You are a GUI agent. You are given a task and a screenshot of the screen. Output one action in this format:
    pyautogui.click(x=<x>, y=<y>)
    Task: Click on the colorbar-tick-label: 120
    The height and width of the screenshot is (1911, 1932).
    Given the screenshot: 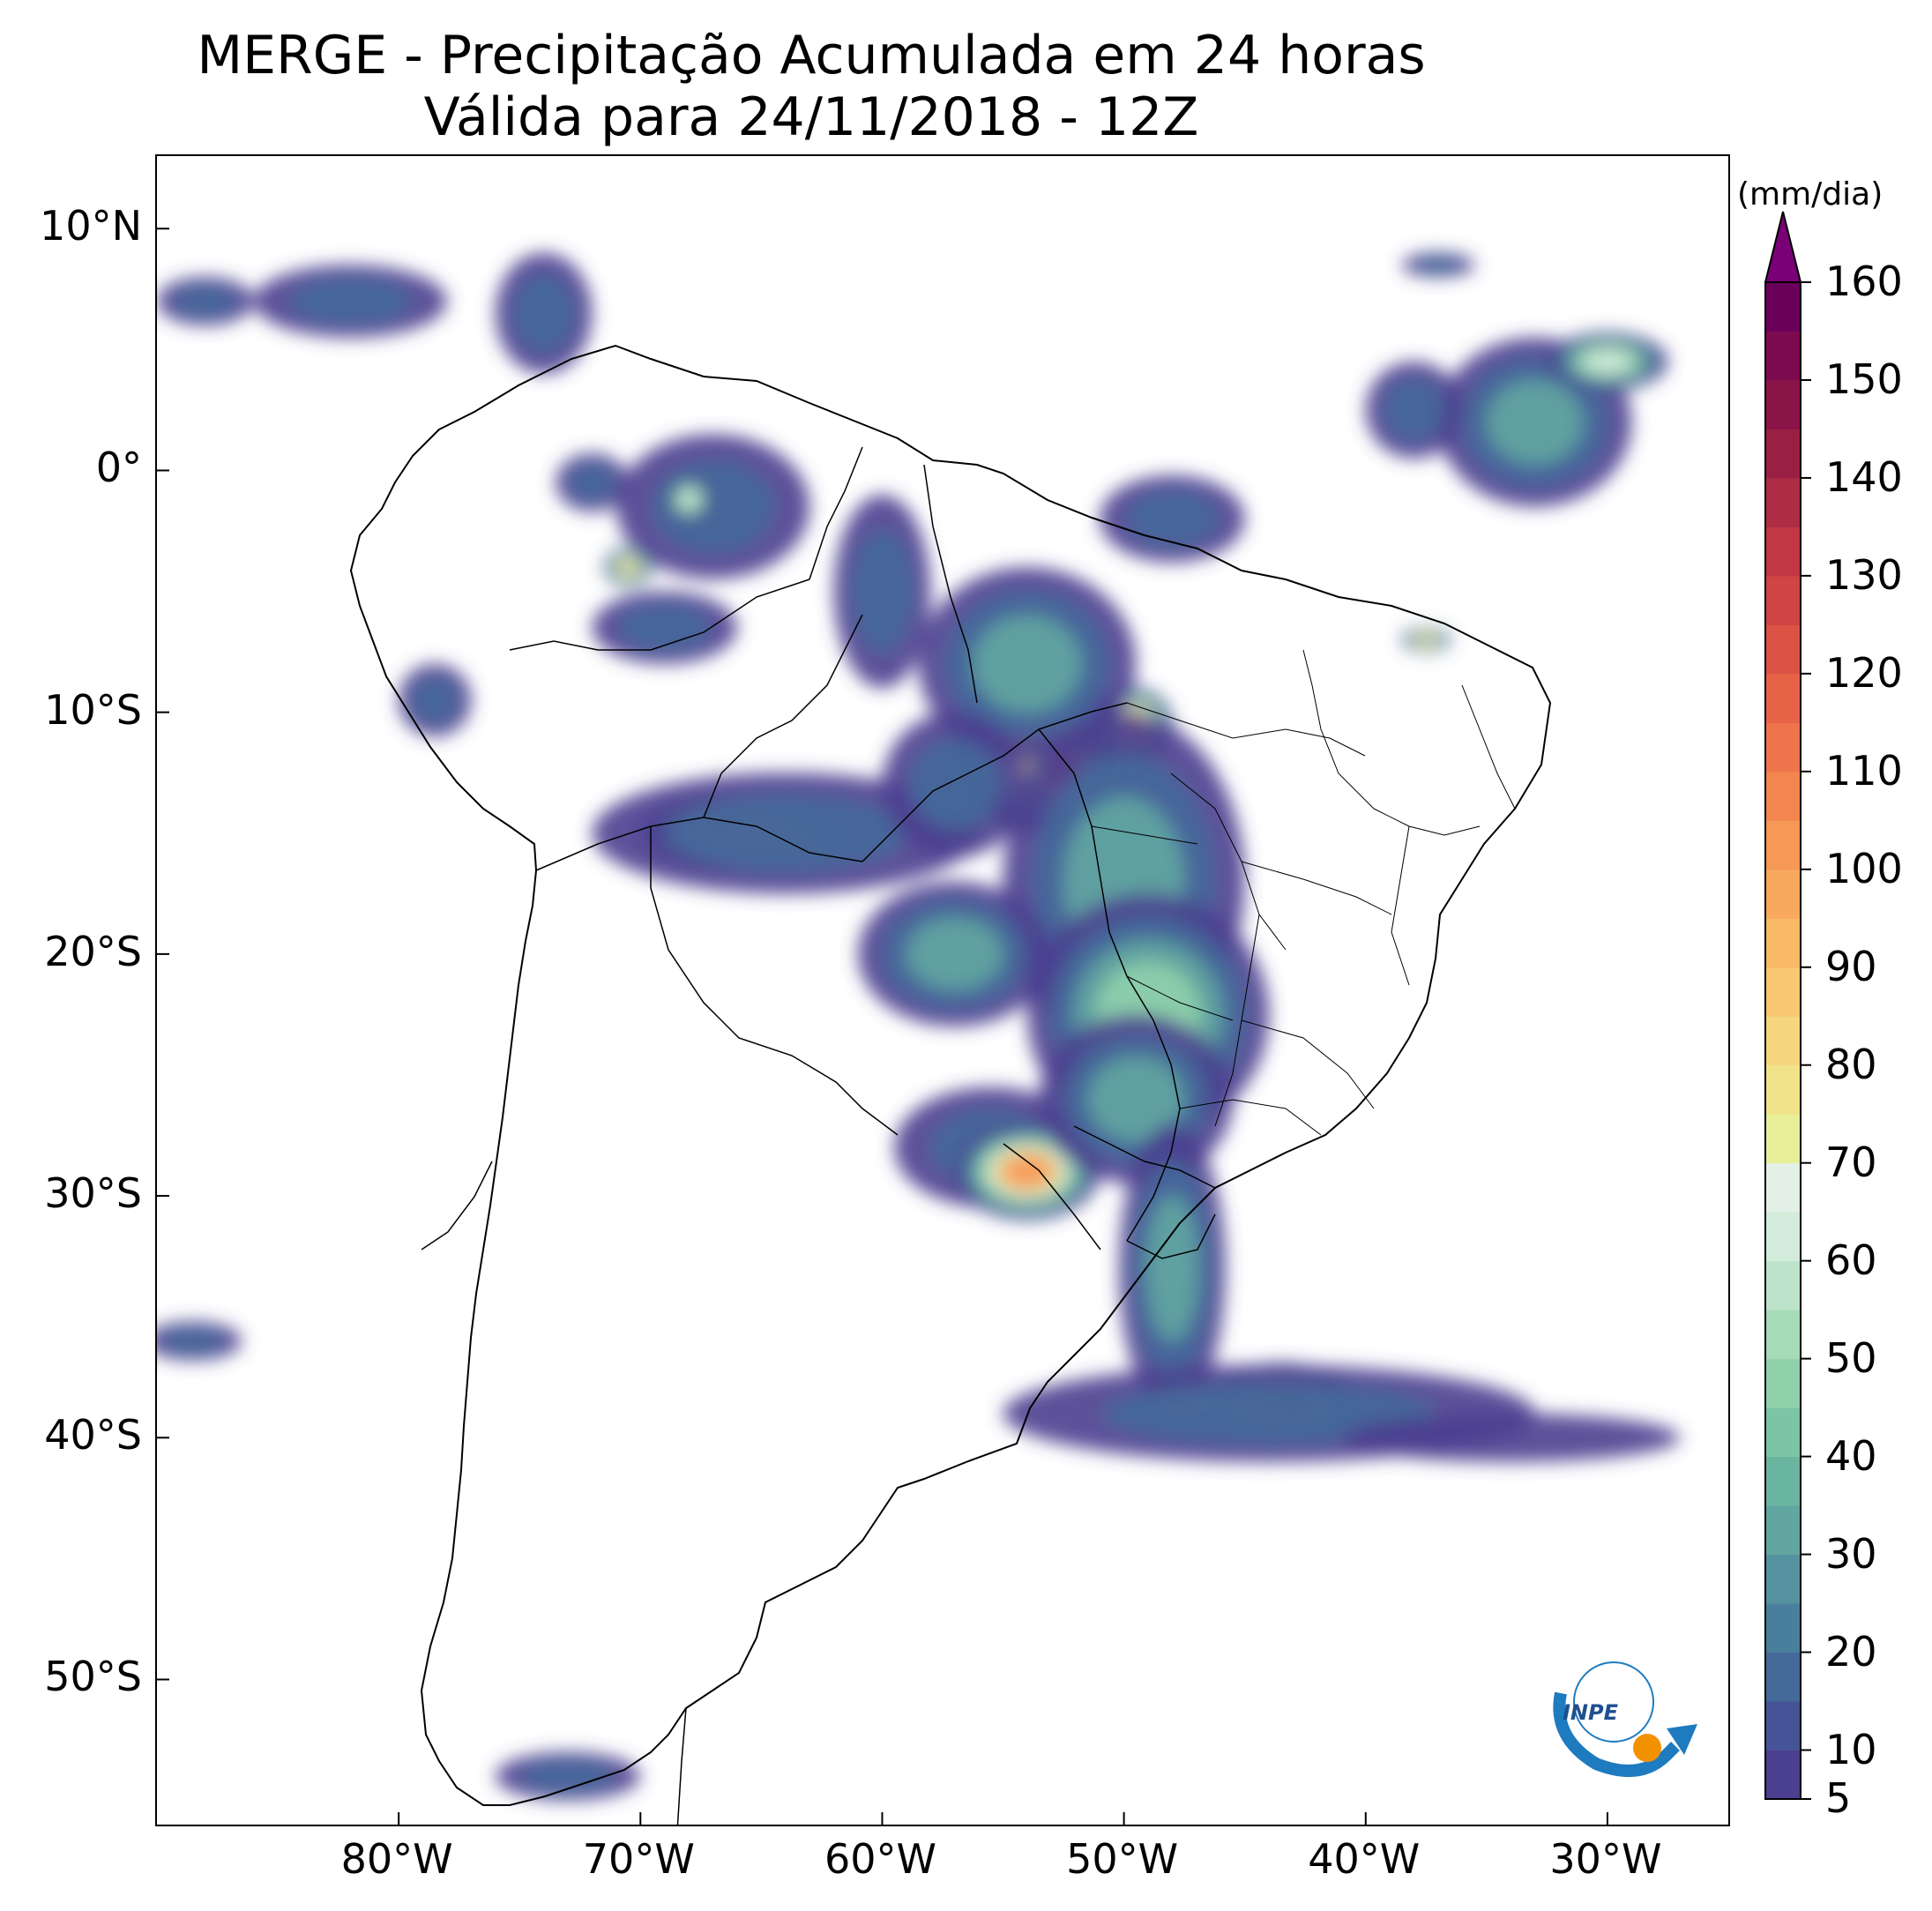 What is the action you would take?
    pyautogui.click(x=1864, y=672)
    